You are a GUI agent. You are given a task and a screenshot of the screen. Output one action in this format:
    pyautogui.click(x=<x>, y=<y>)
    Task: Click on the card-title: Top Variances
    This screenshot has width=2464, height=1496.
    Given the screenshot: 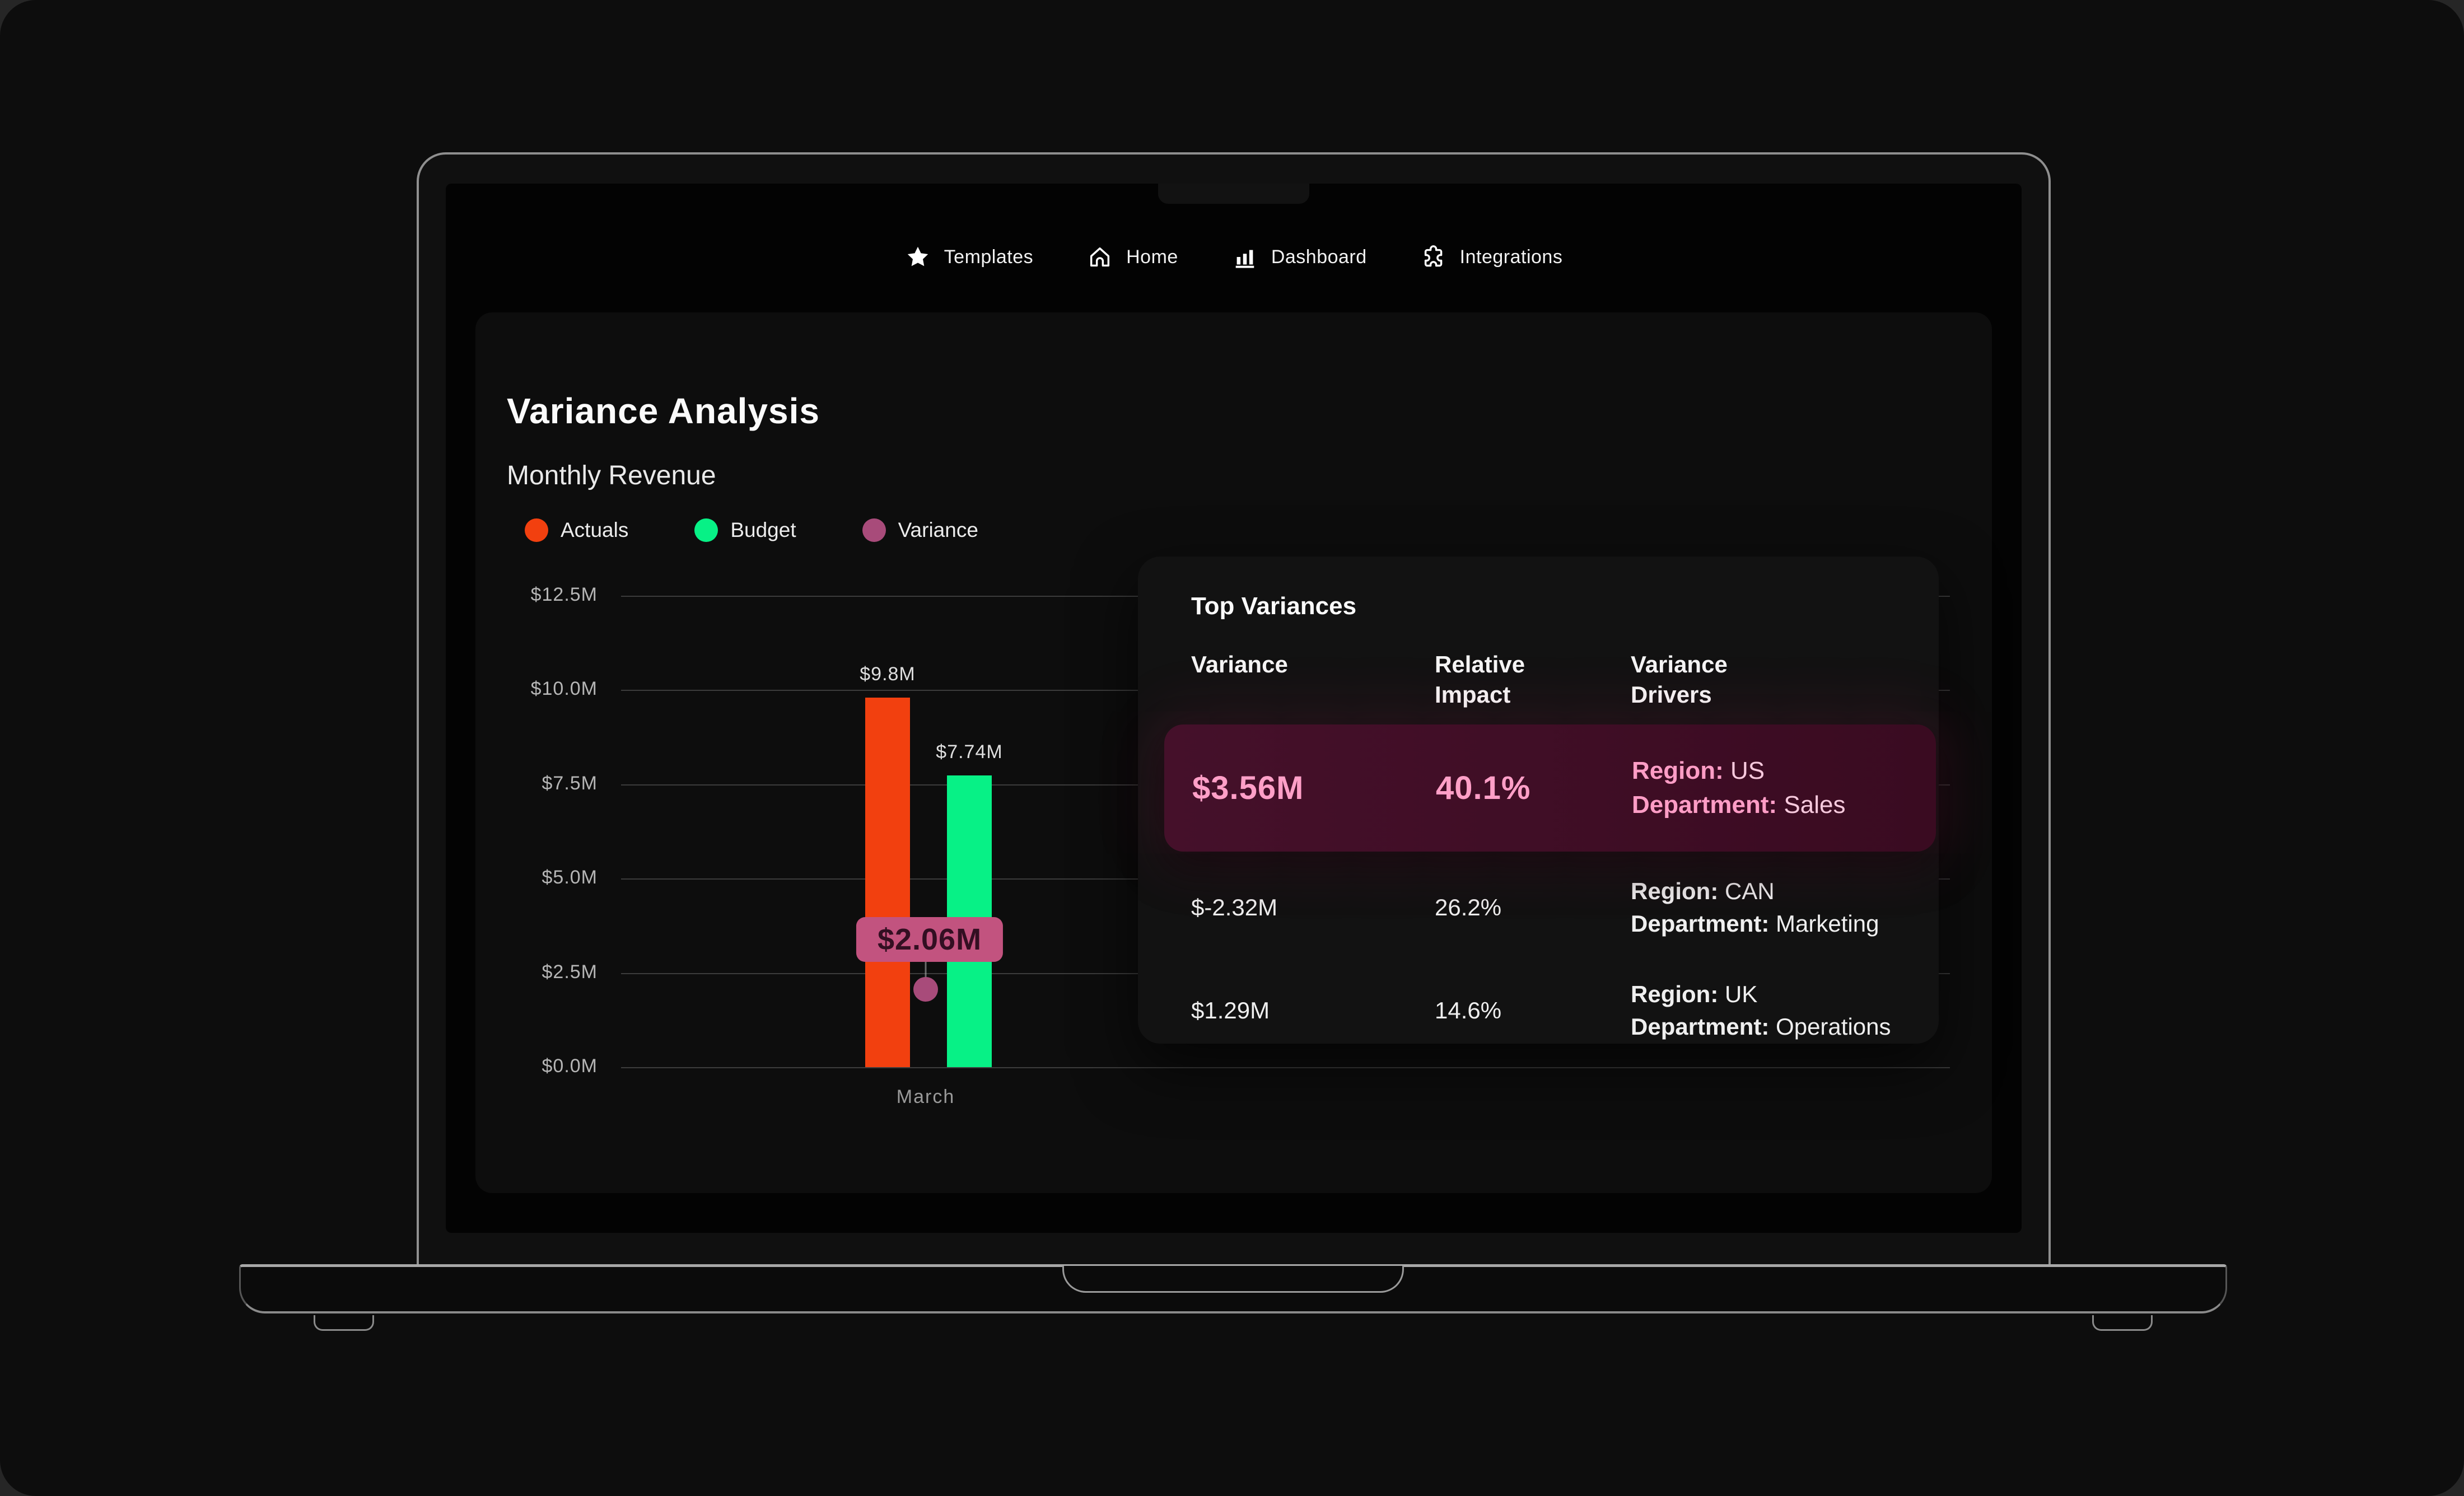 What is the action you would take?
    pyautogui.click(x=1274, y=606)
    